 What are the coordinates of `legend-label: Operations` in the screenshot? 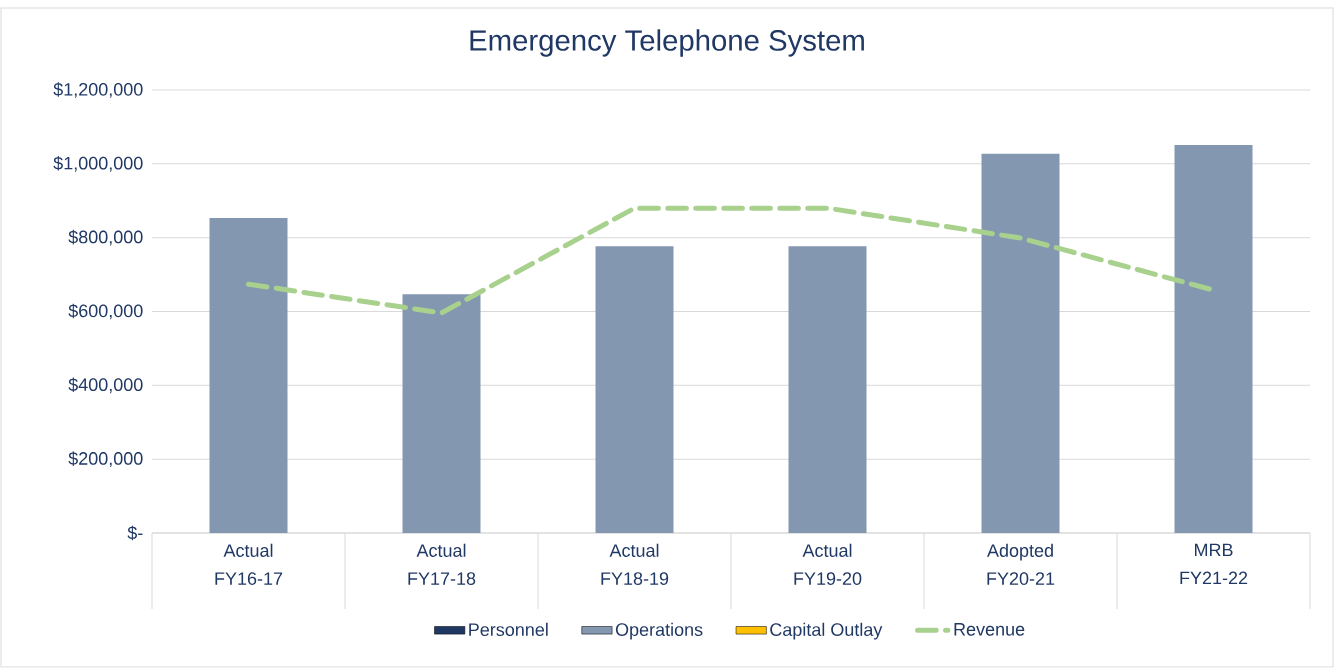 It's located at (659, 631).